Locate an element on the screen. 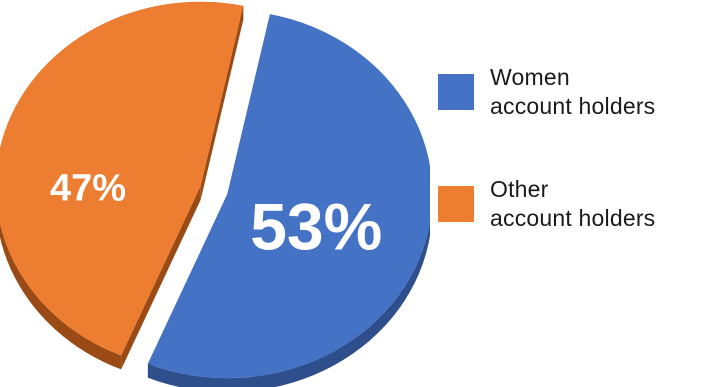  legend-item-women: Women account holders is located at coordinates (572, 92).